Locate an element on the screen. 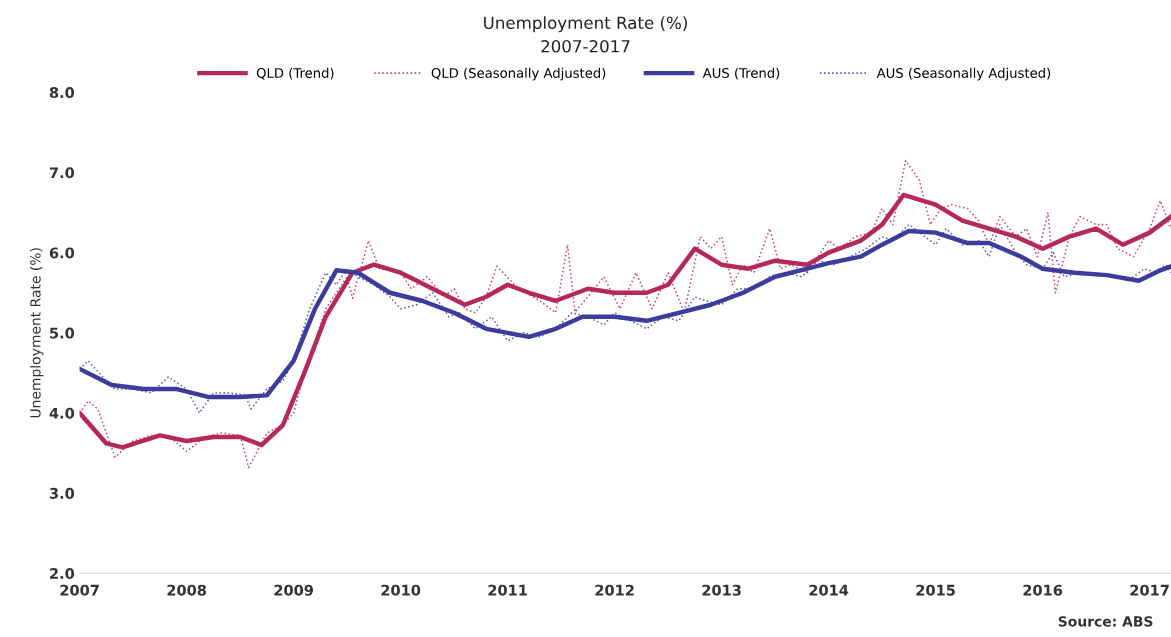 Image resolution: width=1171 pixels, height=637 pixels. legend-label: QLD (Seasonally Adjusted) is located at coordinates (518, 74).